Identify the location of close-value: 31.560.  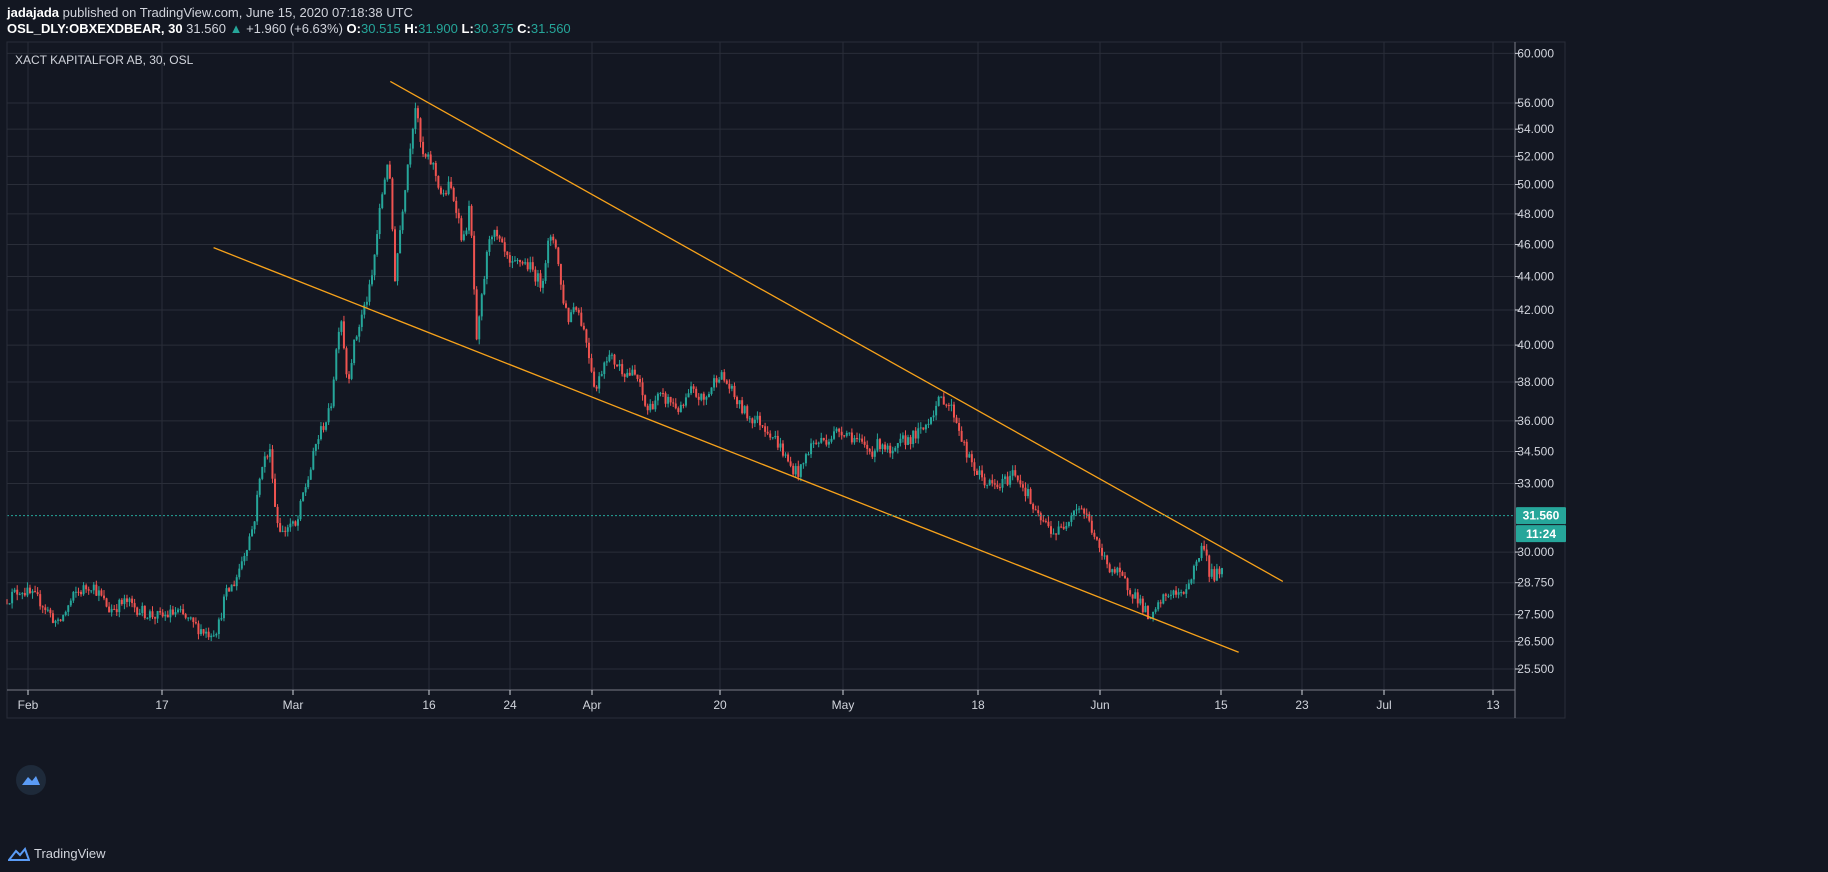
(550, 28).